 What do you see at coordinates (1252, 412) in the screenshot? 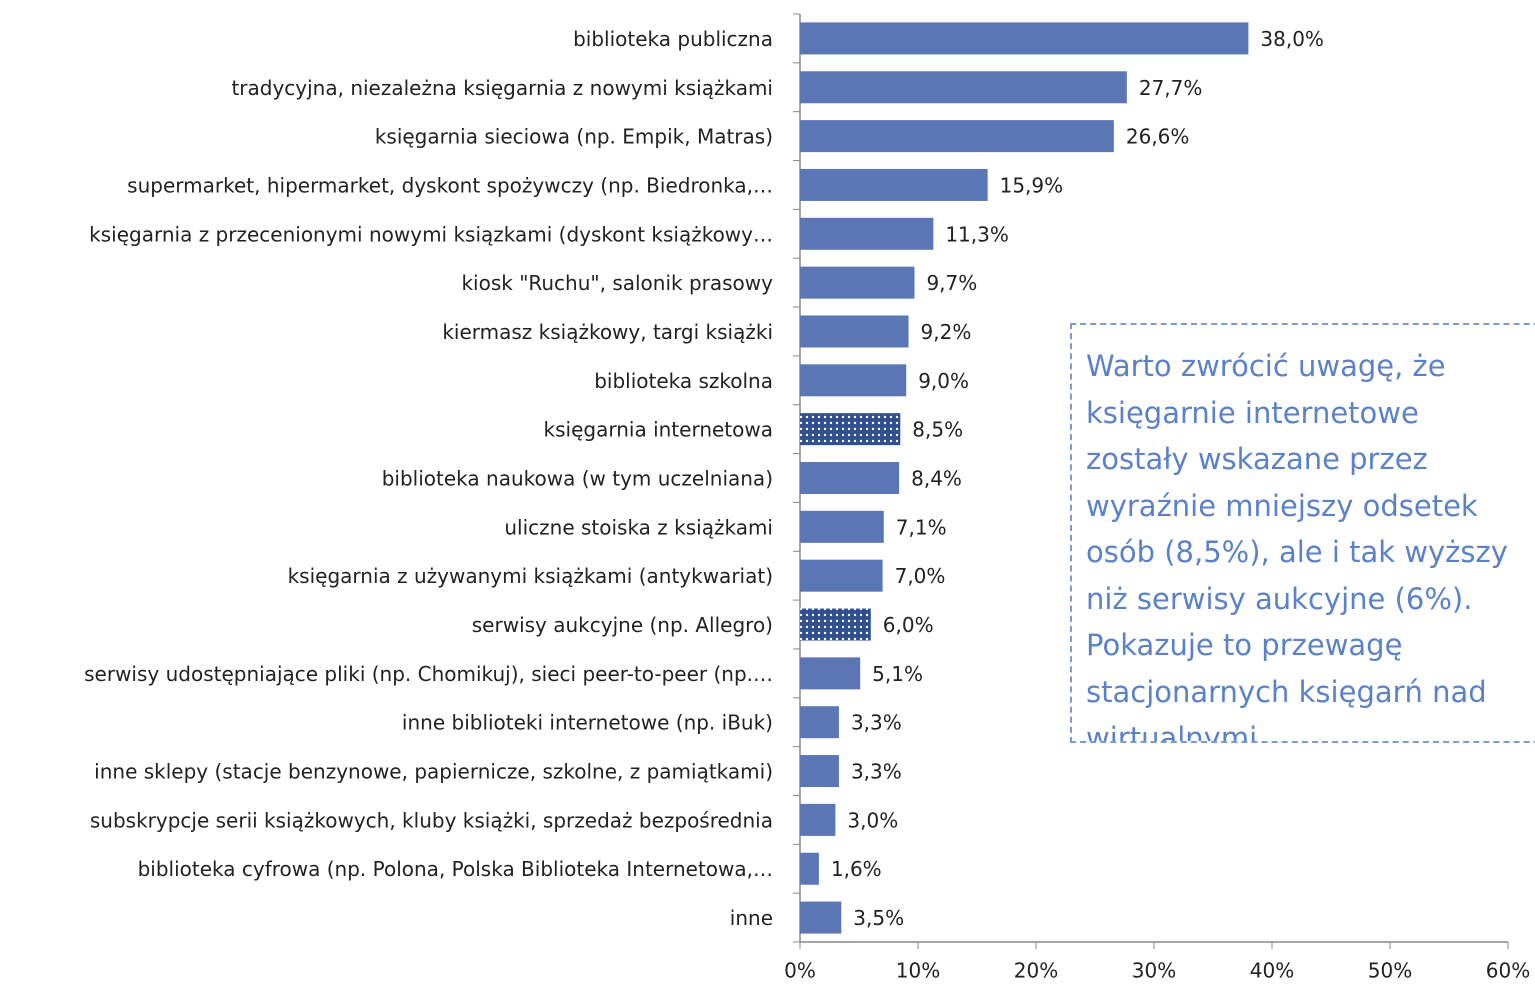
I see `annotation-line: księgarnie internetowe` at bounding box center [1252, 412].